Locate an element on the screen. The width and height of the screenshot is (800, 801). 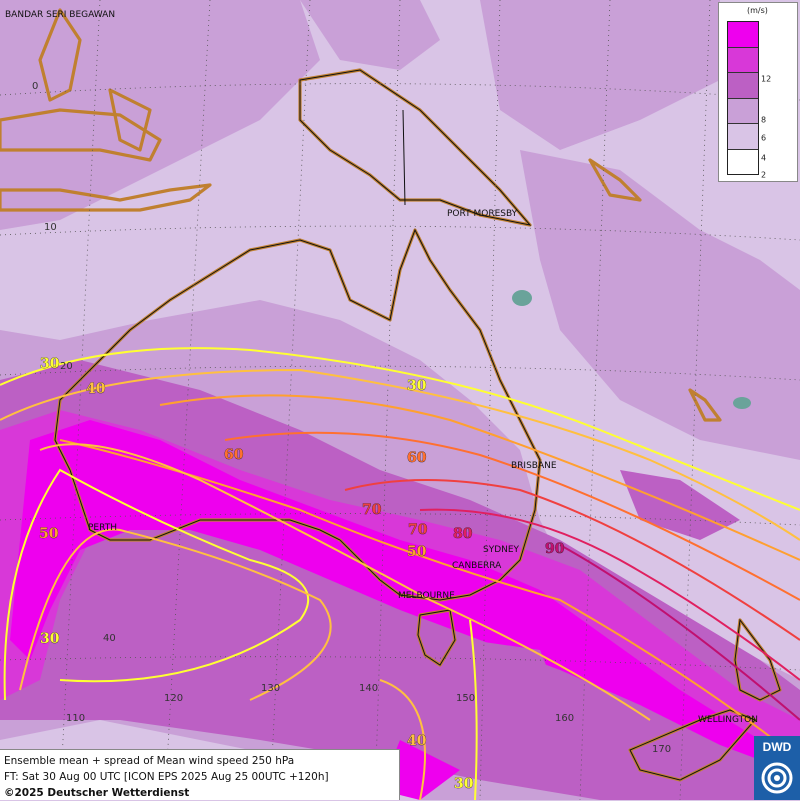
isotach-50-south is located at coordinates (175, 614).